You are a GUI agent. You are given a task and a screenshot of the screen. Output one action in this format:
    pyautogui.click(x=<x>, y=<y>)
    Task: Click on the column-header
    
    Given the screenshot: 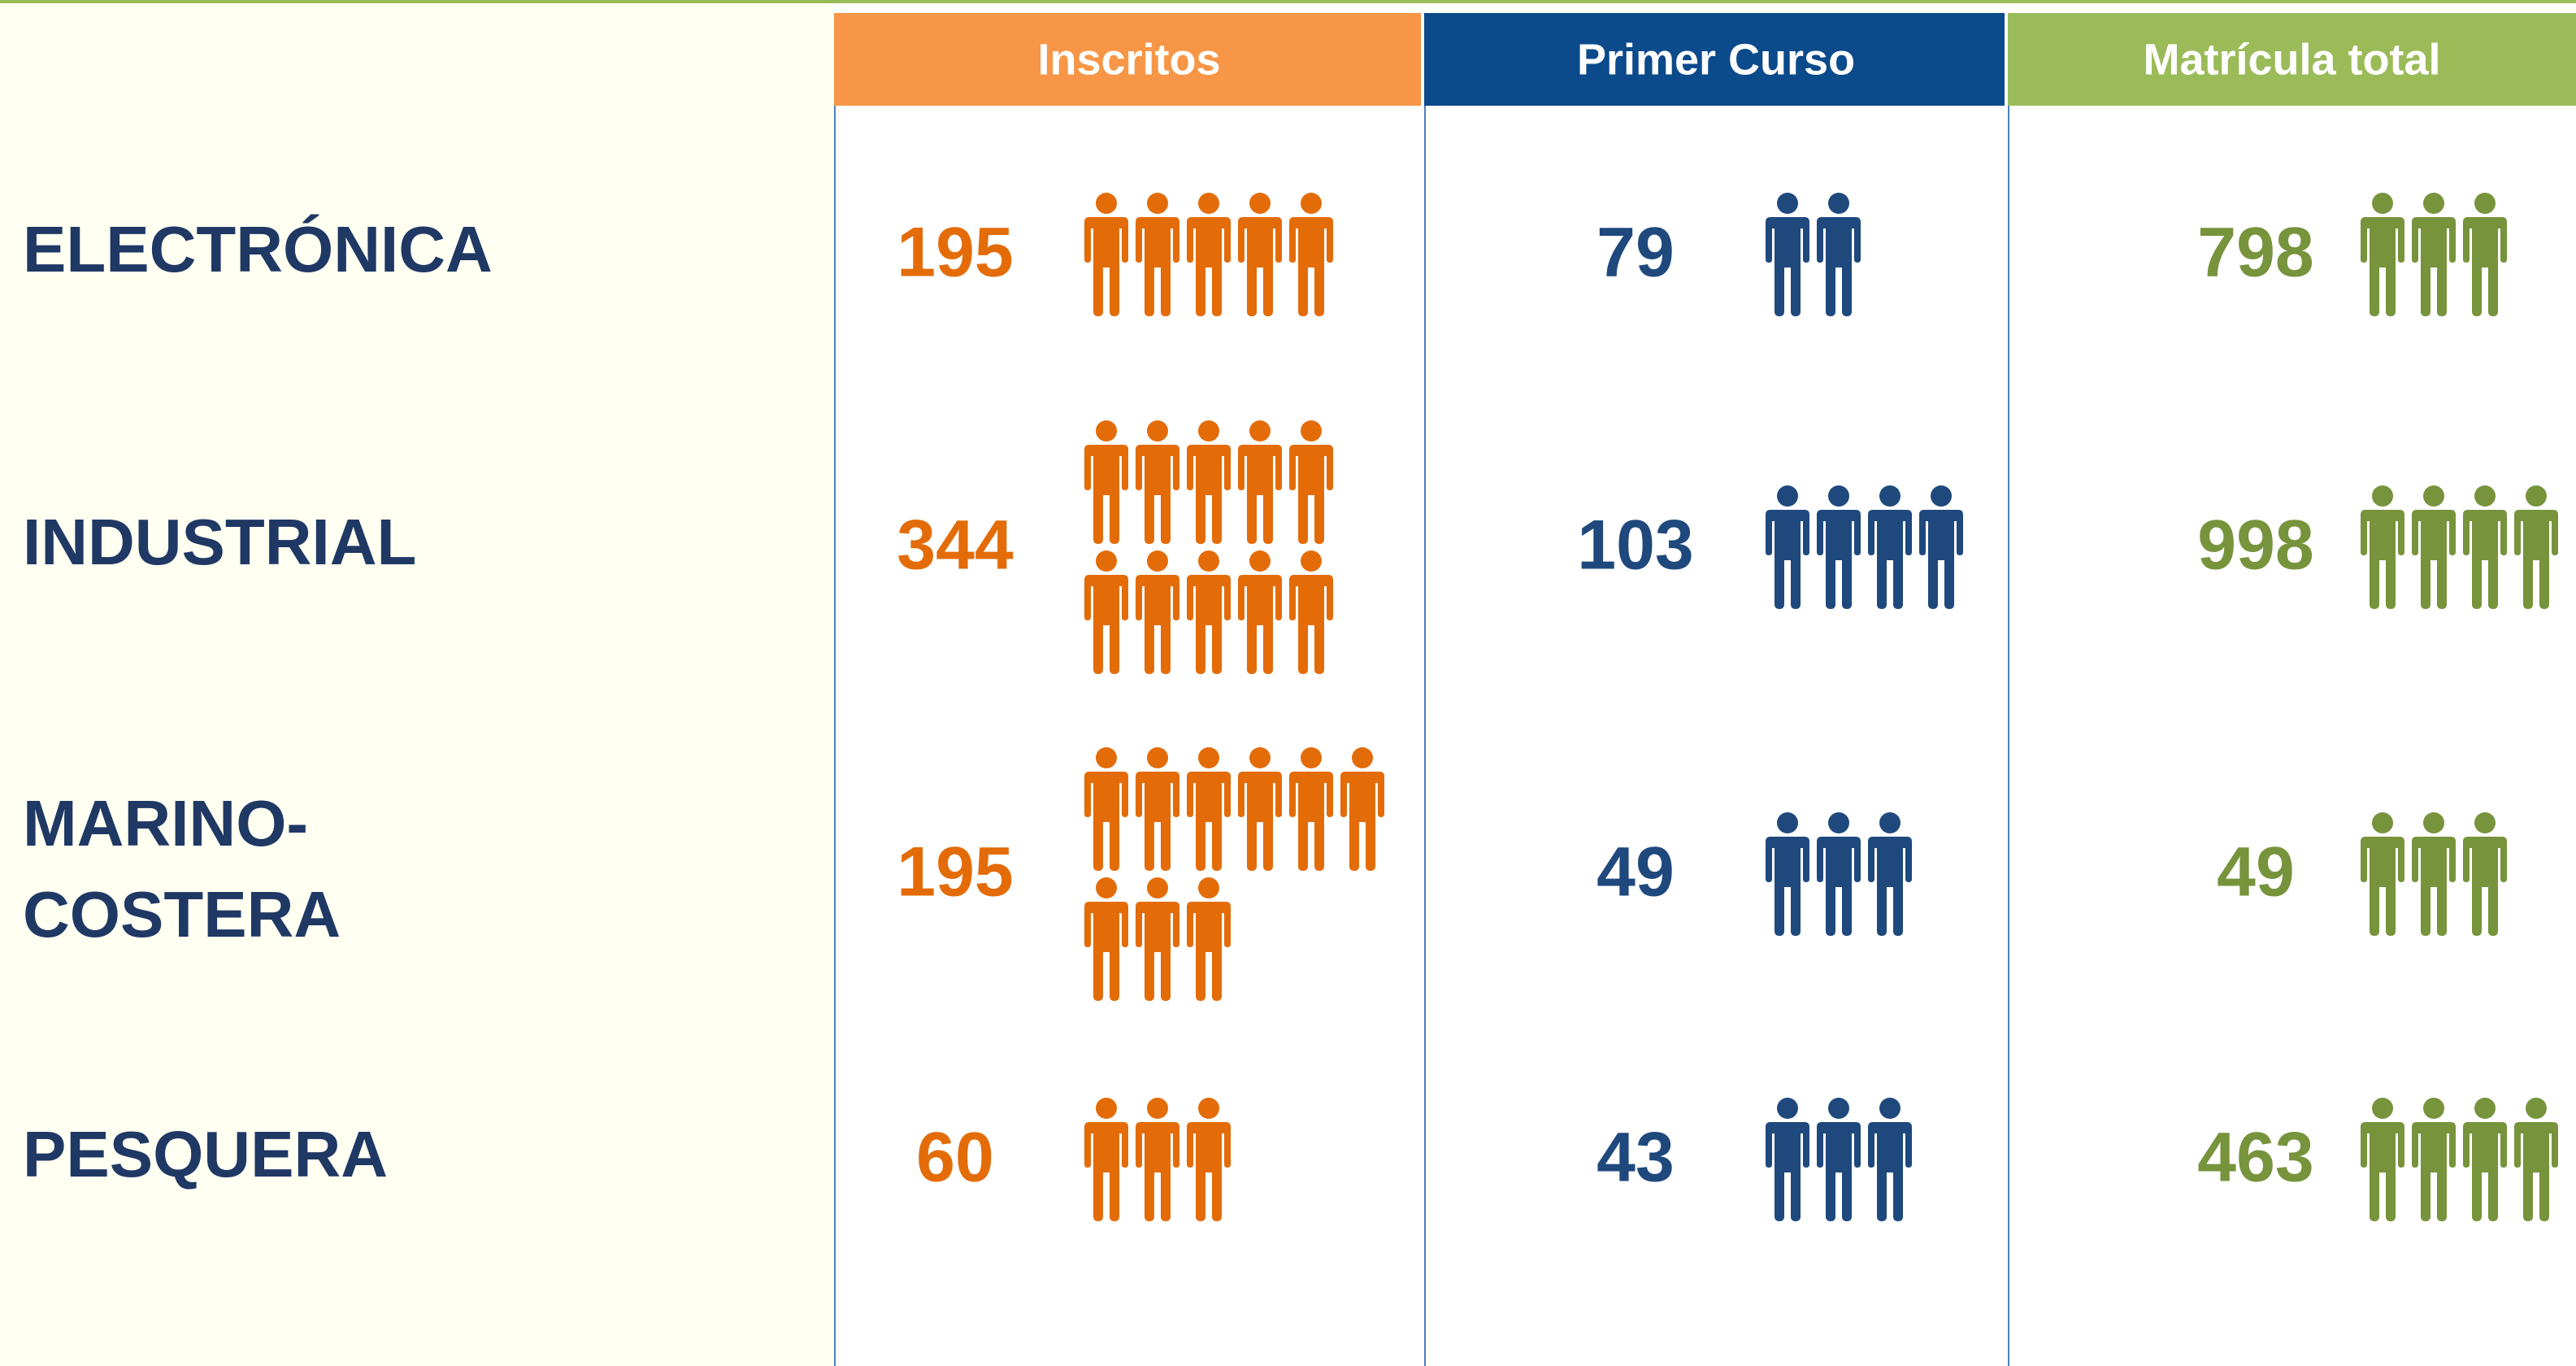 What is the action you would take?
    pyautogui.click(x=1714, y=59)
    